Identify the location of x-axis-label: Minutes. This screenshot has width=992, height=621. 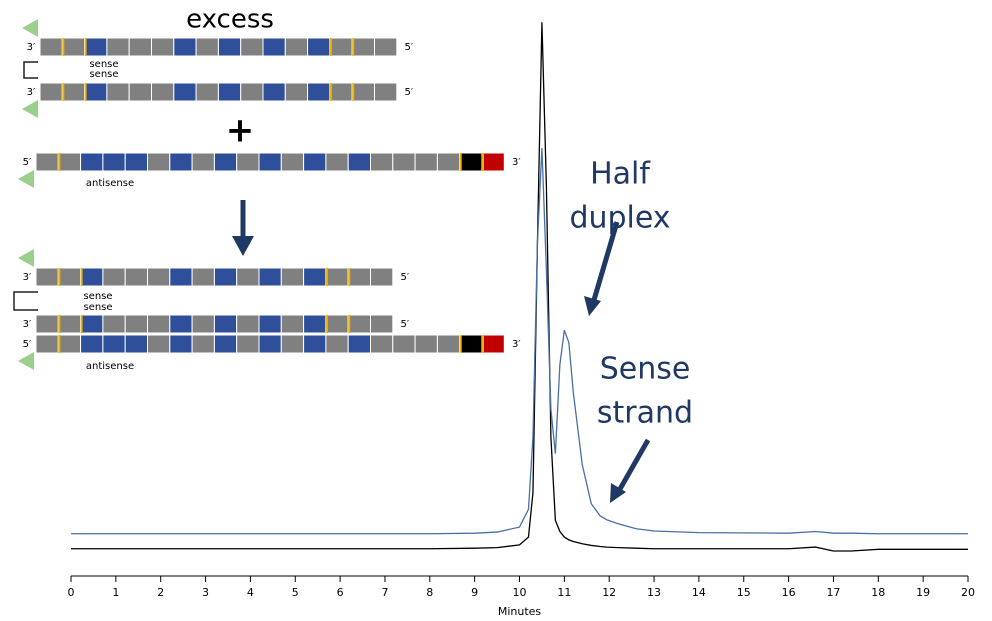
(520, 611).